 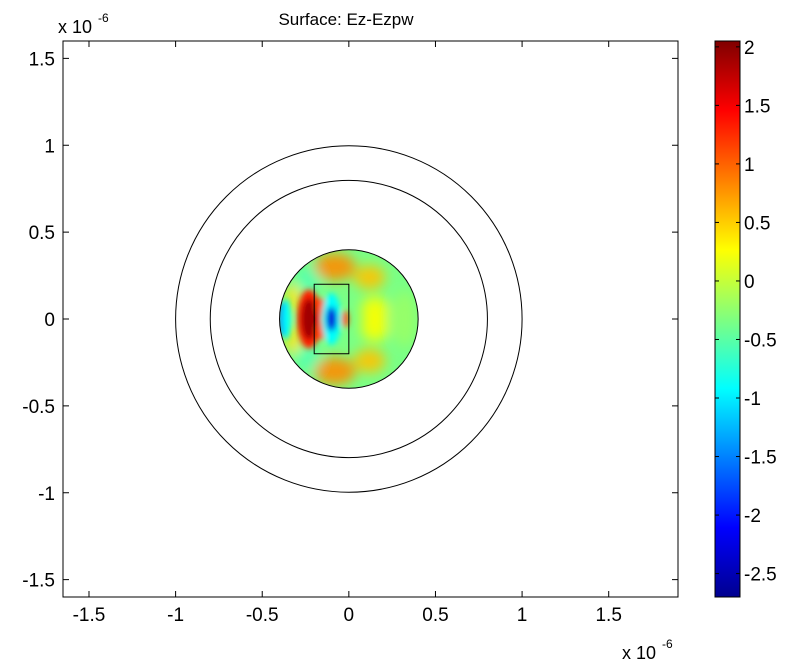 What do you see at coordinates (42, 233) in the screenshot?
I see `y-tick-label: 0.5` at bounding box center [42, 233].